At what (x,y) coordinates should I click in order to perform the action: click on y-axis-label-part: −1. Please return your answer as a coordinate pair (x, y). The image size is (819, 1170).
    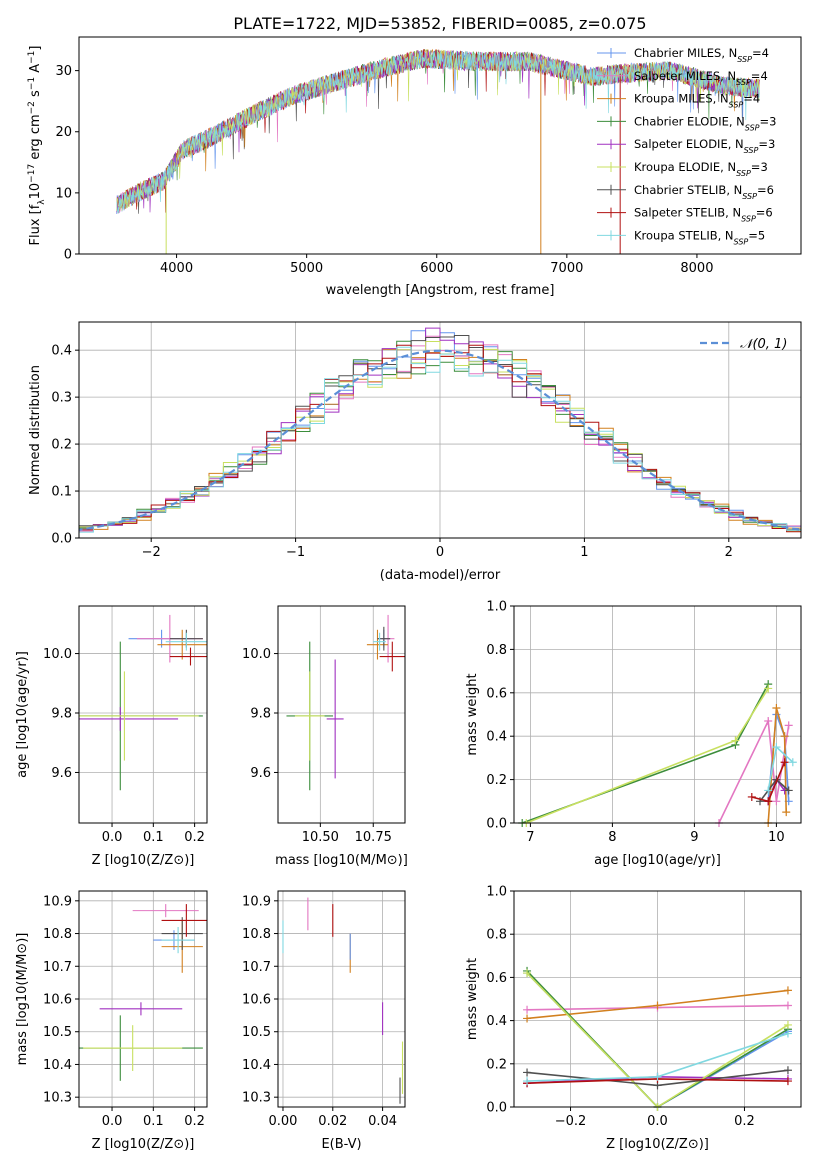
    Looking at the image, I should click on (32, 83).